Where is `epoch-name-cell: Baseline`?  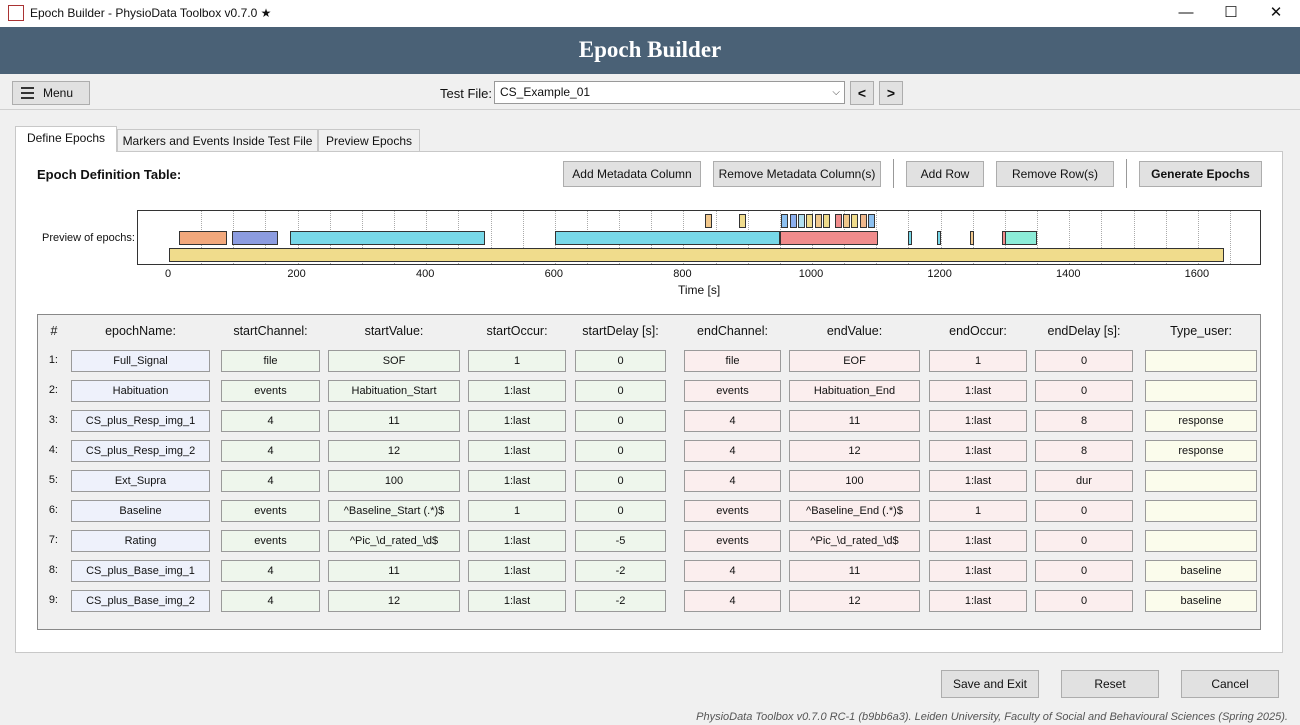
epoch-name-cell: Baseline is located at coordinates (140, 511).